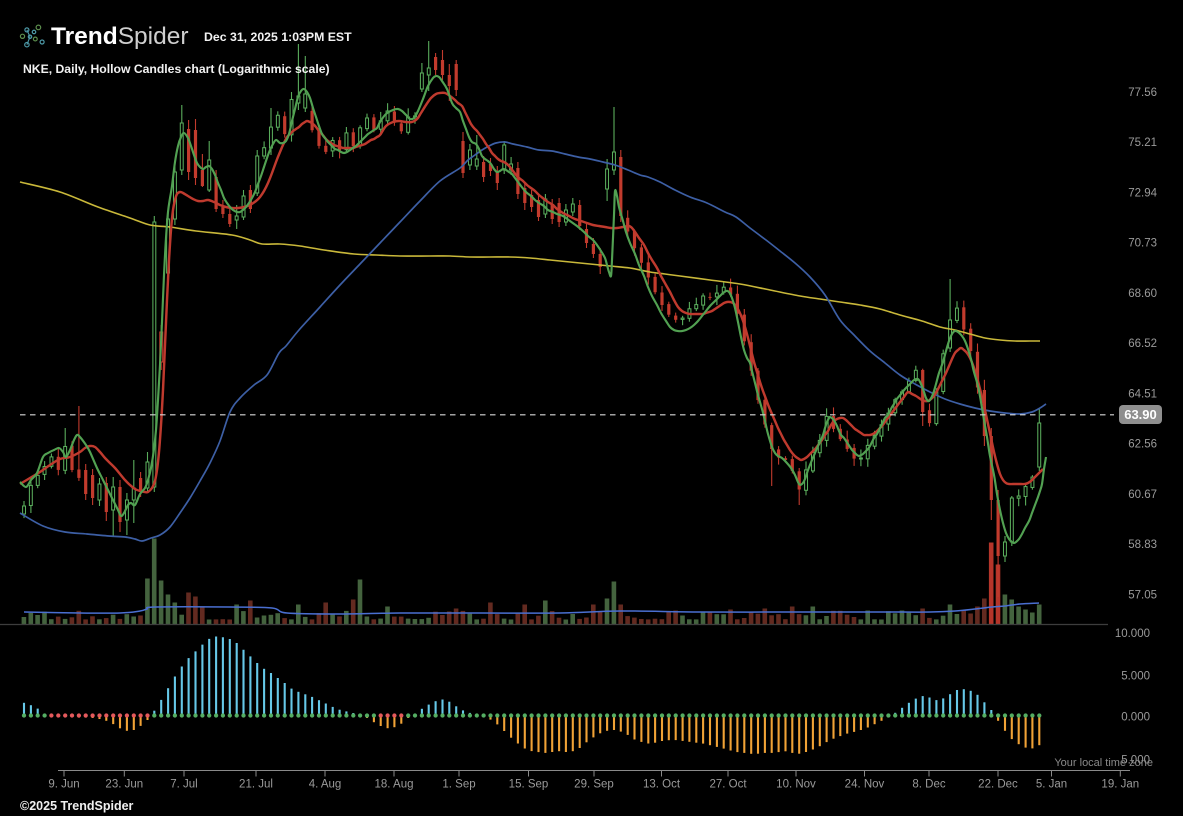 This screenshot has height=816, width=1183. Describe the element at coordinates (1142, 545) in the screenshot. I see `svg-text: 58.83` at that location.